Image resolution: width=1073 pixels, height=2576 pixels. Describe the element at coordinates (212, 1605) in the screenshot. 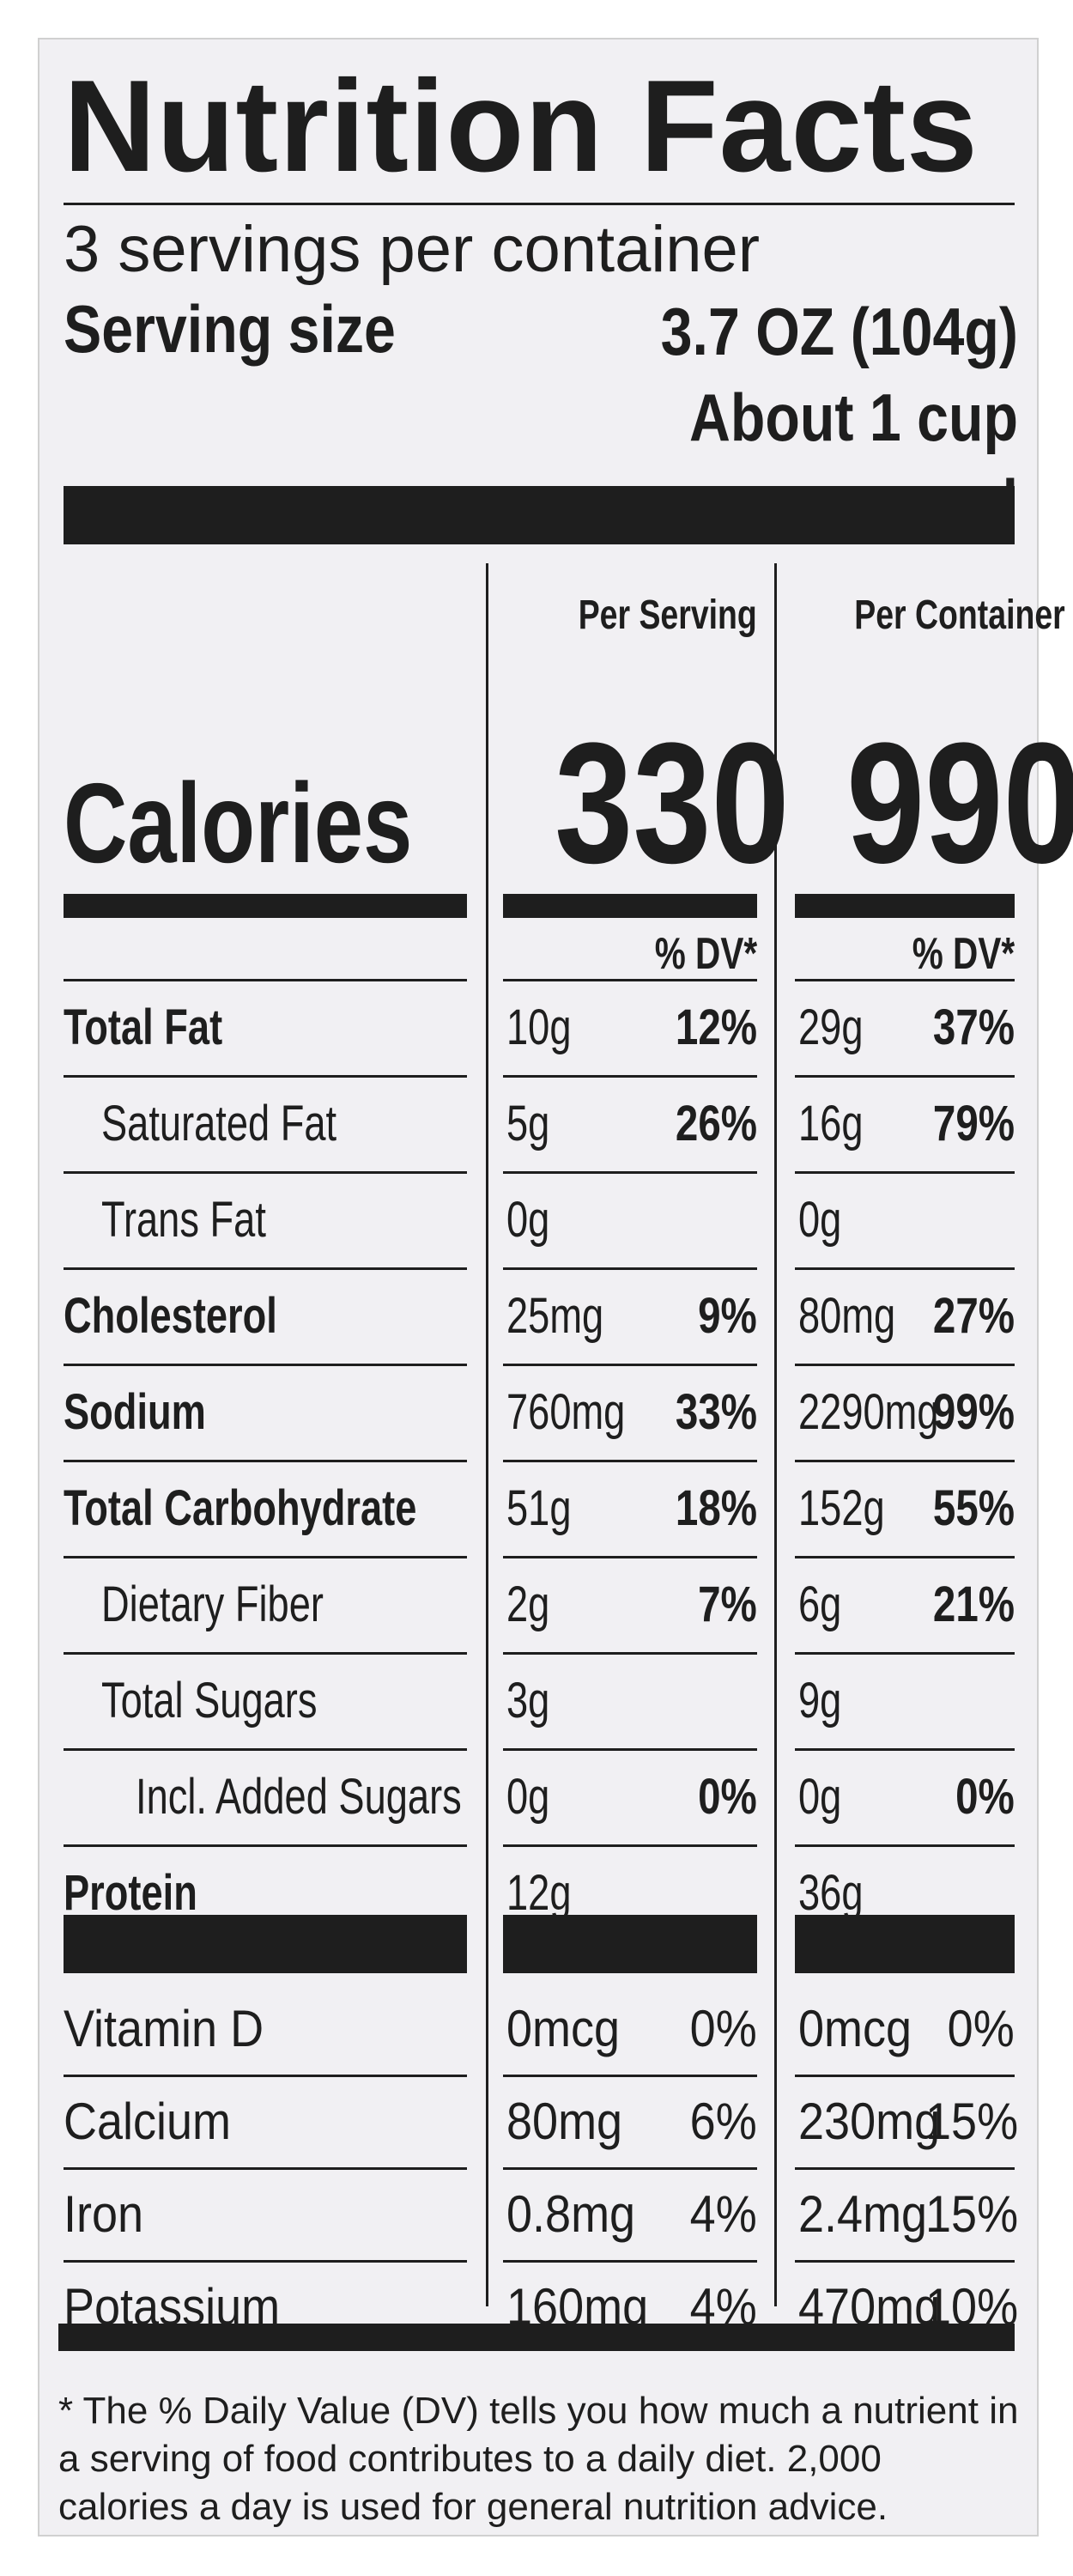

I see `nutrient-name: Dietary Fiber` at that location.